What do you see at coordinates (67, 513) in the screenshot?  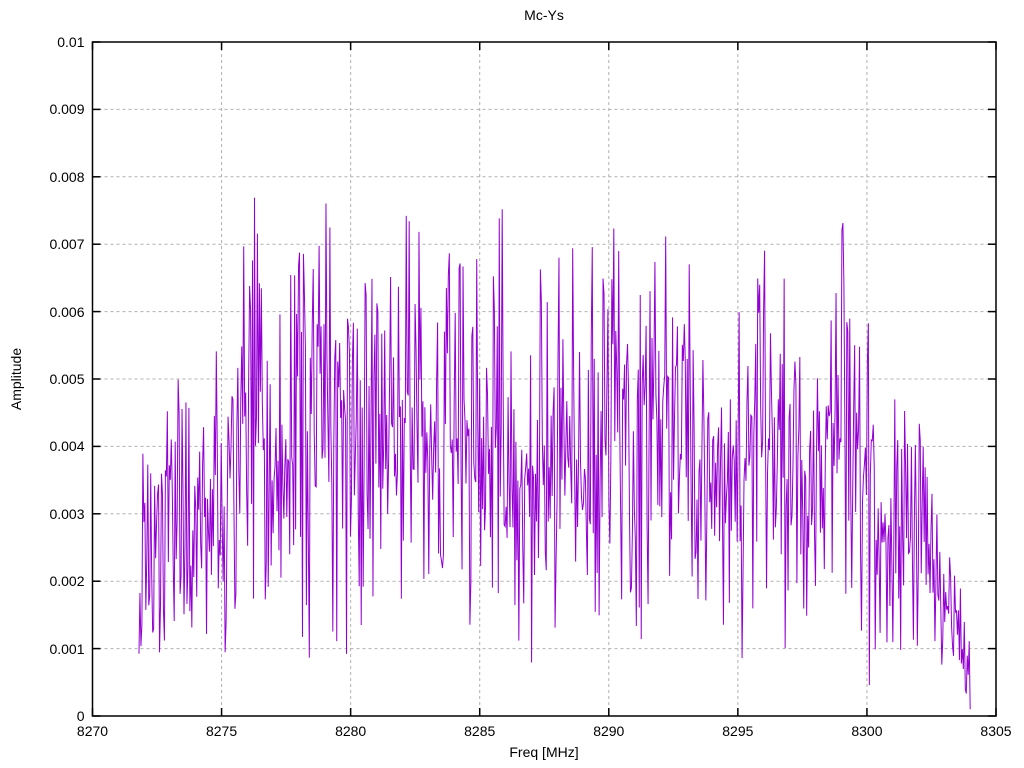 I see `y-tick-label: 0.003` at bounding box center [67, 513].